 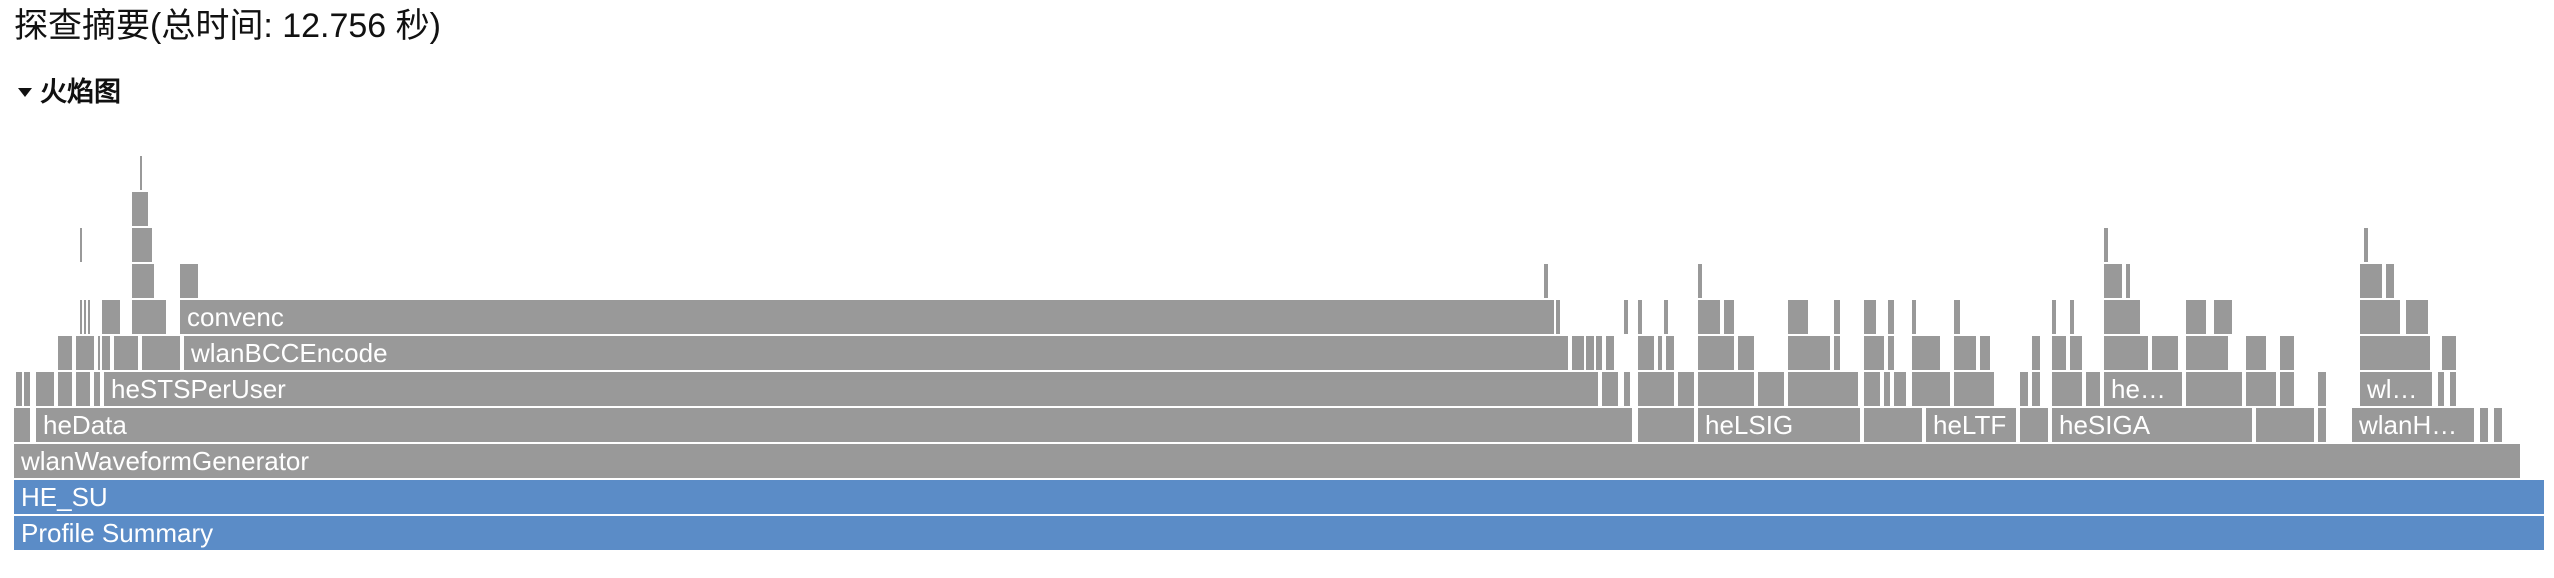 I want to click on frame-convenc: convenc, so click(x=867, y=317).